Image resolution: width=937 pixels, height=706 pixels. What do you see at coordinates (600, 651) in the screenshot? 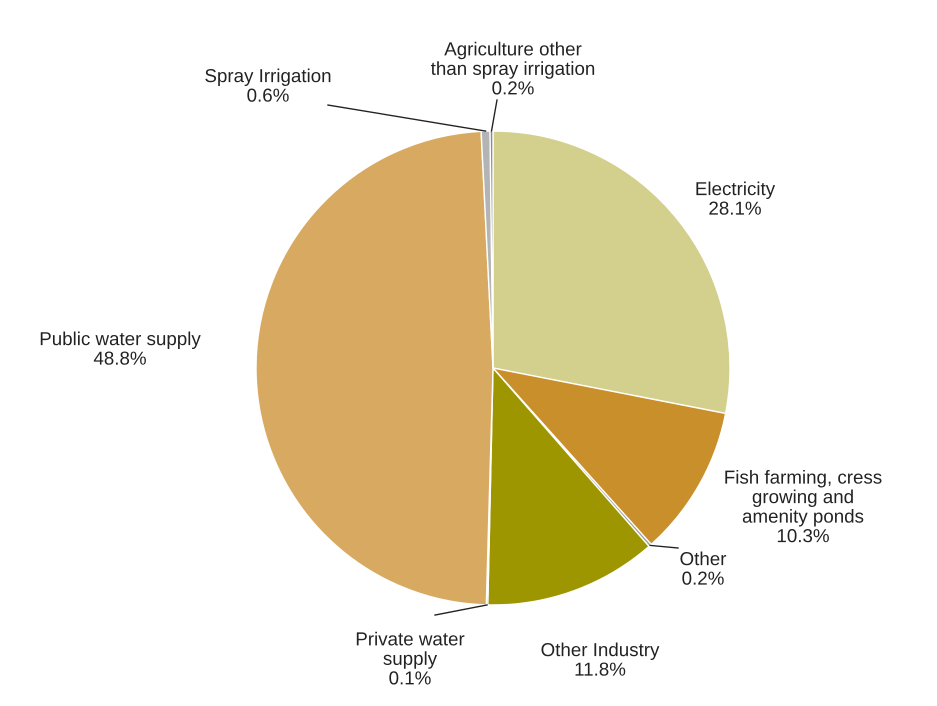
I see `slice-label: Other Industry` at bounding box center [600, 651].